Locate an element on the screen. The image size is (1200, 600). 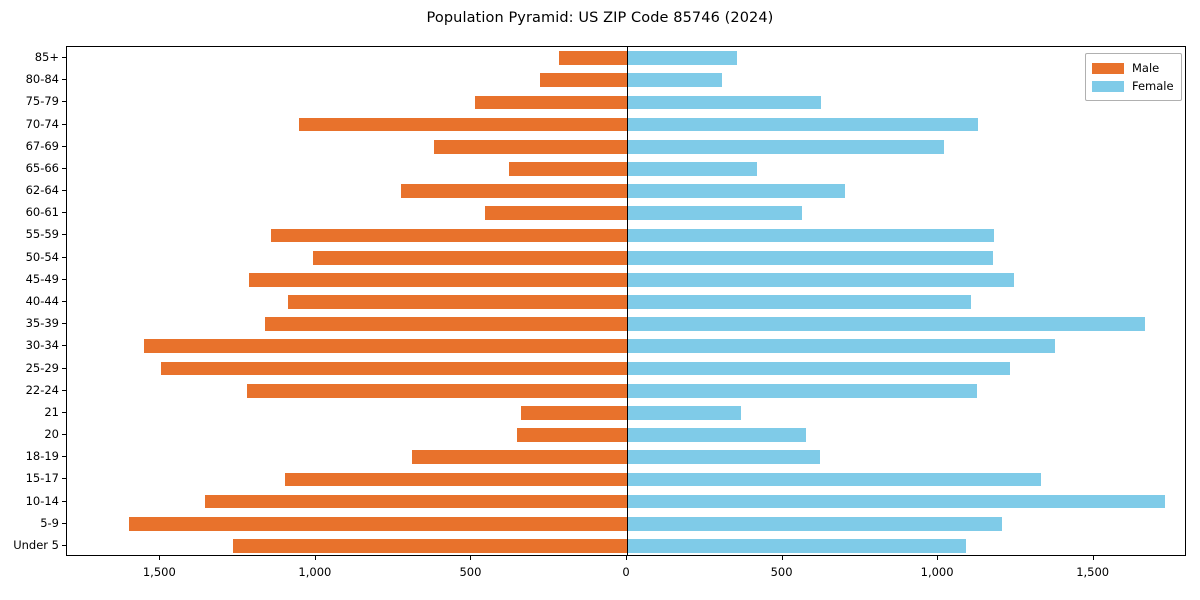
chart-legend: Male Female is located at coordinates (1133, 77).